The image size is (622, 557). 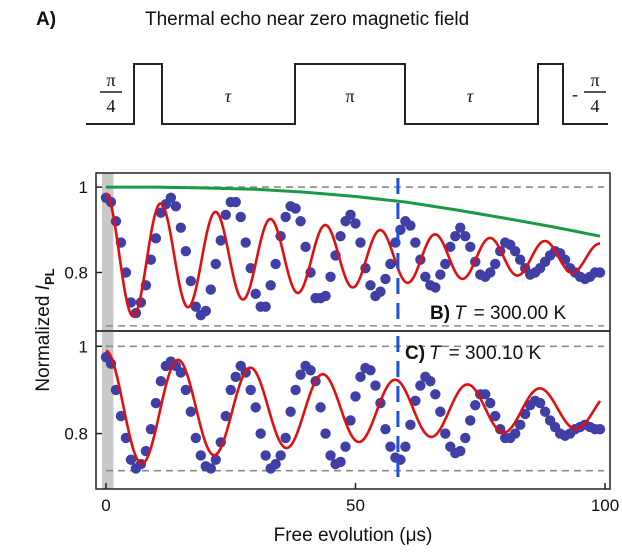 I want to click on panel-c-shaded-region, so click(x=107, y=410).